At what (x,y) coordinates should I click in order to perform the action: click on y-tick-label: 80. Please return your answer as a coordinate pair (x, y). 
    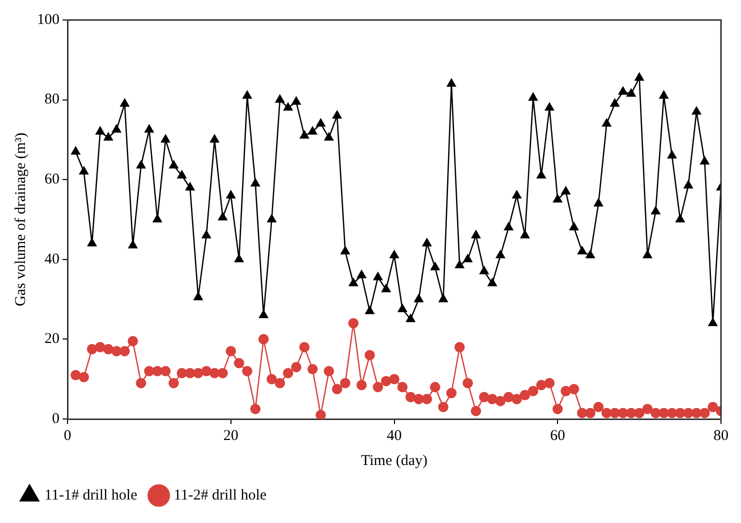
    Looking at the image, I should click on (52, 100).